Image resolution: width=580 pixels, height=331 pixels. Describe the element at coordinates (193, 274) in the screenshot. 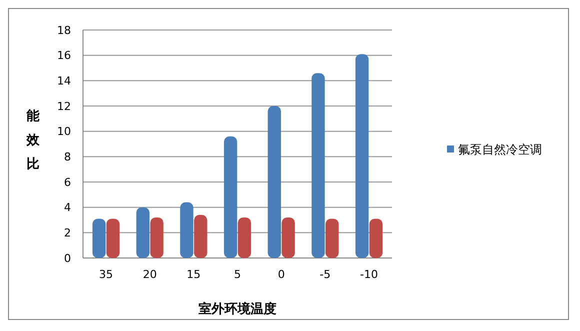

I see `x-tick-label: 15` at that location.